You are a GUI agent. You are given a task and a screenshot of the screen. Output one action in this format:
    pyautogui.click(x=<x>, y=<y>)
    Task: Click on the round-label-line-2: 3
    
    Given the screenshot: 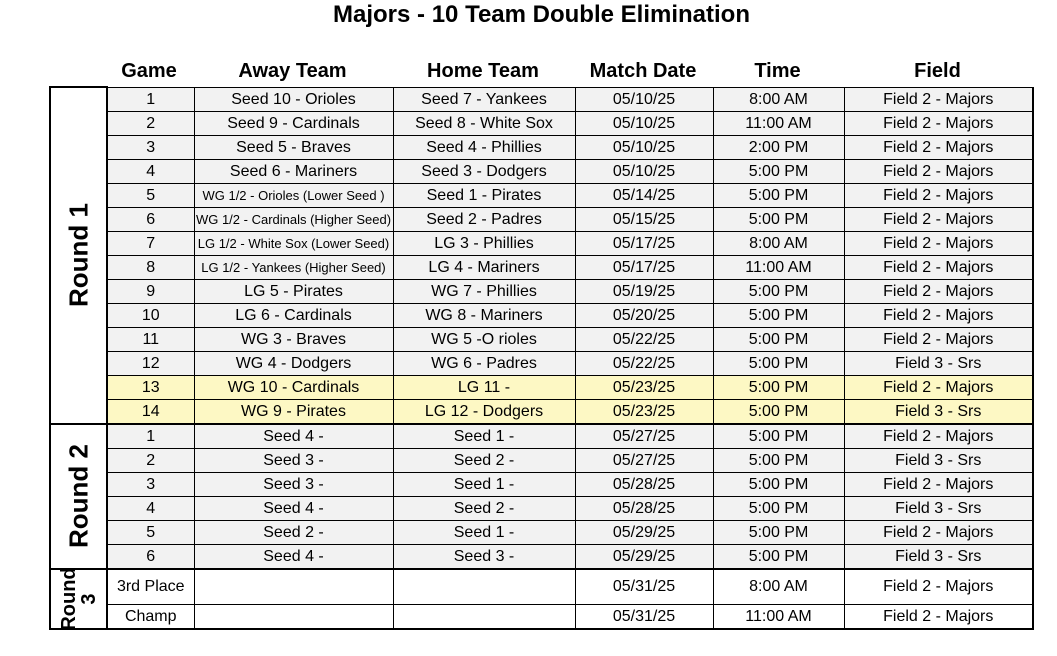 What is the action you would take?
    pyautogui.click(x=88, y=598)
    